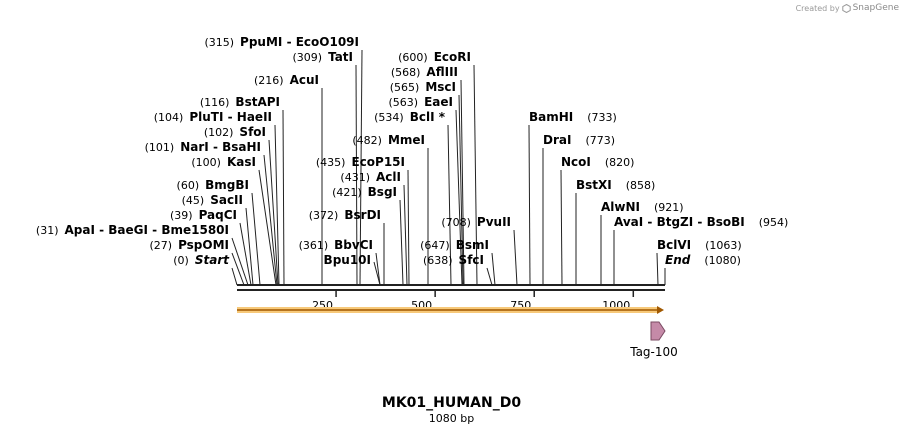  Describe the element at coordinates (410, 117) in the screenshot. I see `site-label-bcli: BclI * (534)` at that location.